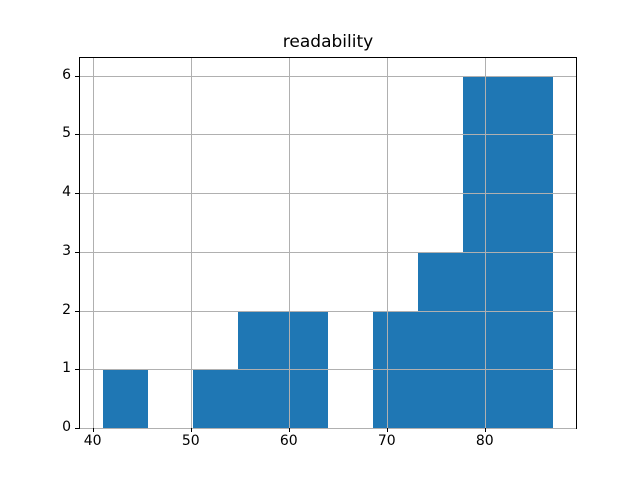  What do you see at coordinates (66, 133) in the screenshot?
I see `y-tick-label: 5` at bounding box center [66, 133].